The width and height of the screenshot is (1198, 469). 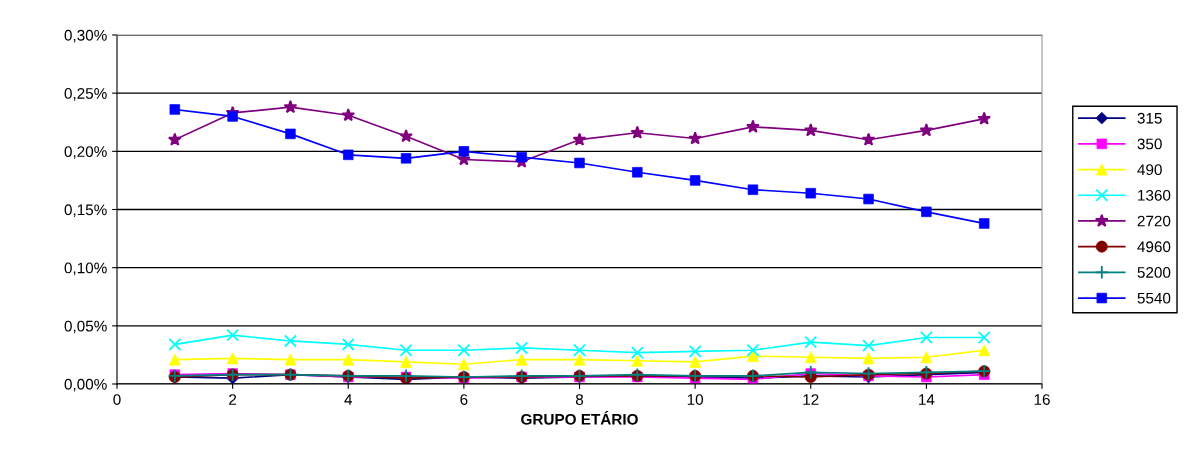 What do you see at coordinates (117, 399) in the screenshot?
I see `x-tick-label: 0` at bounding box center [117, 399].